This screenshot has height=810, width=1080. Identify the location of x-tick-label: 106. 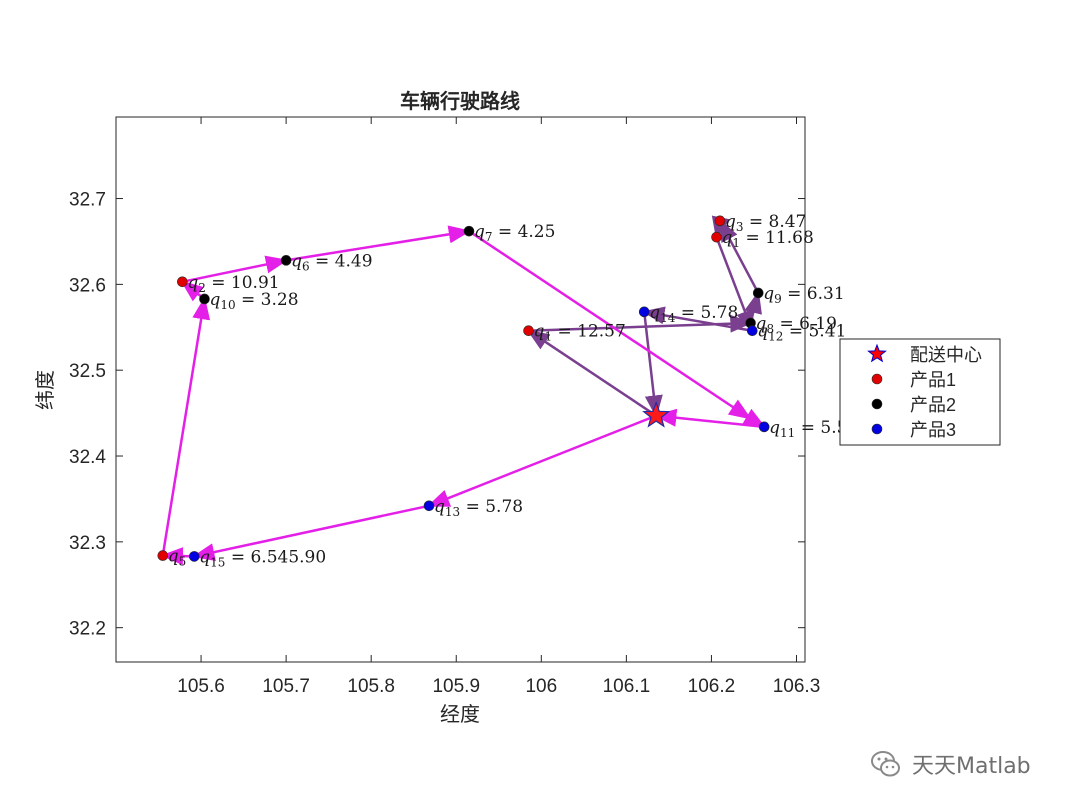
(541, 686).